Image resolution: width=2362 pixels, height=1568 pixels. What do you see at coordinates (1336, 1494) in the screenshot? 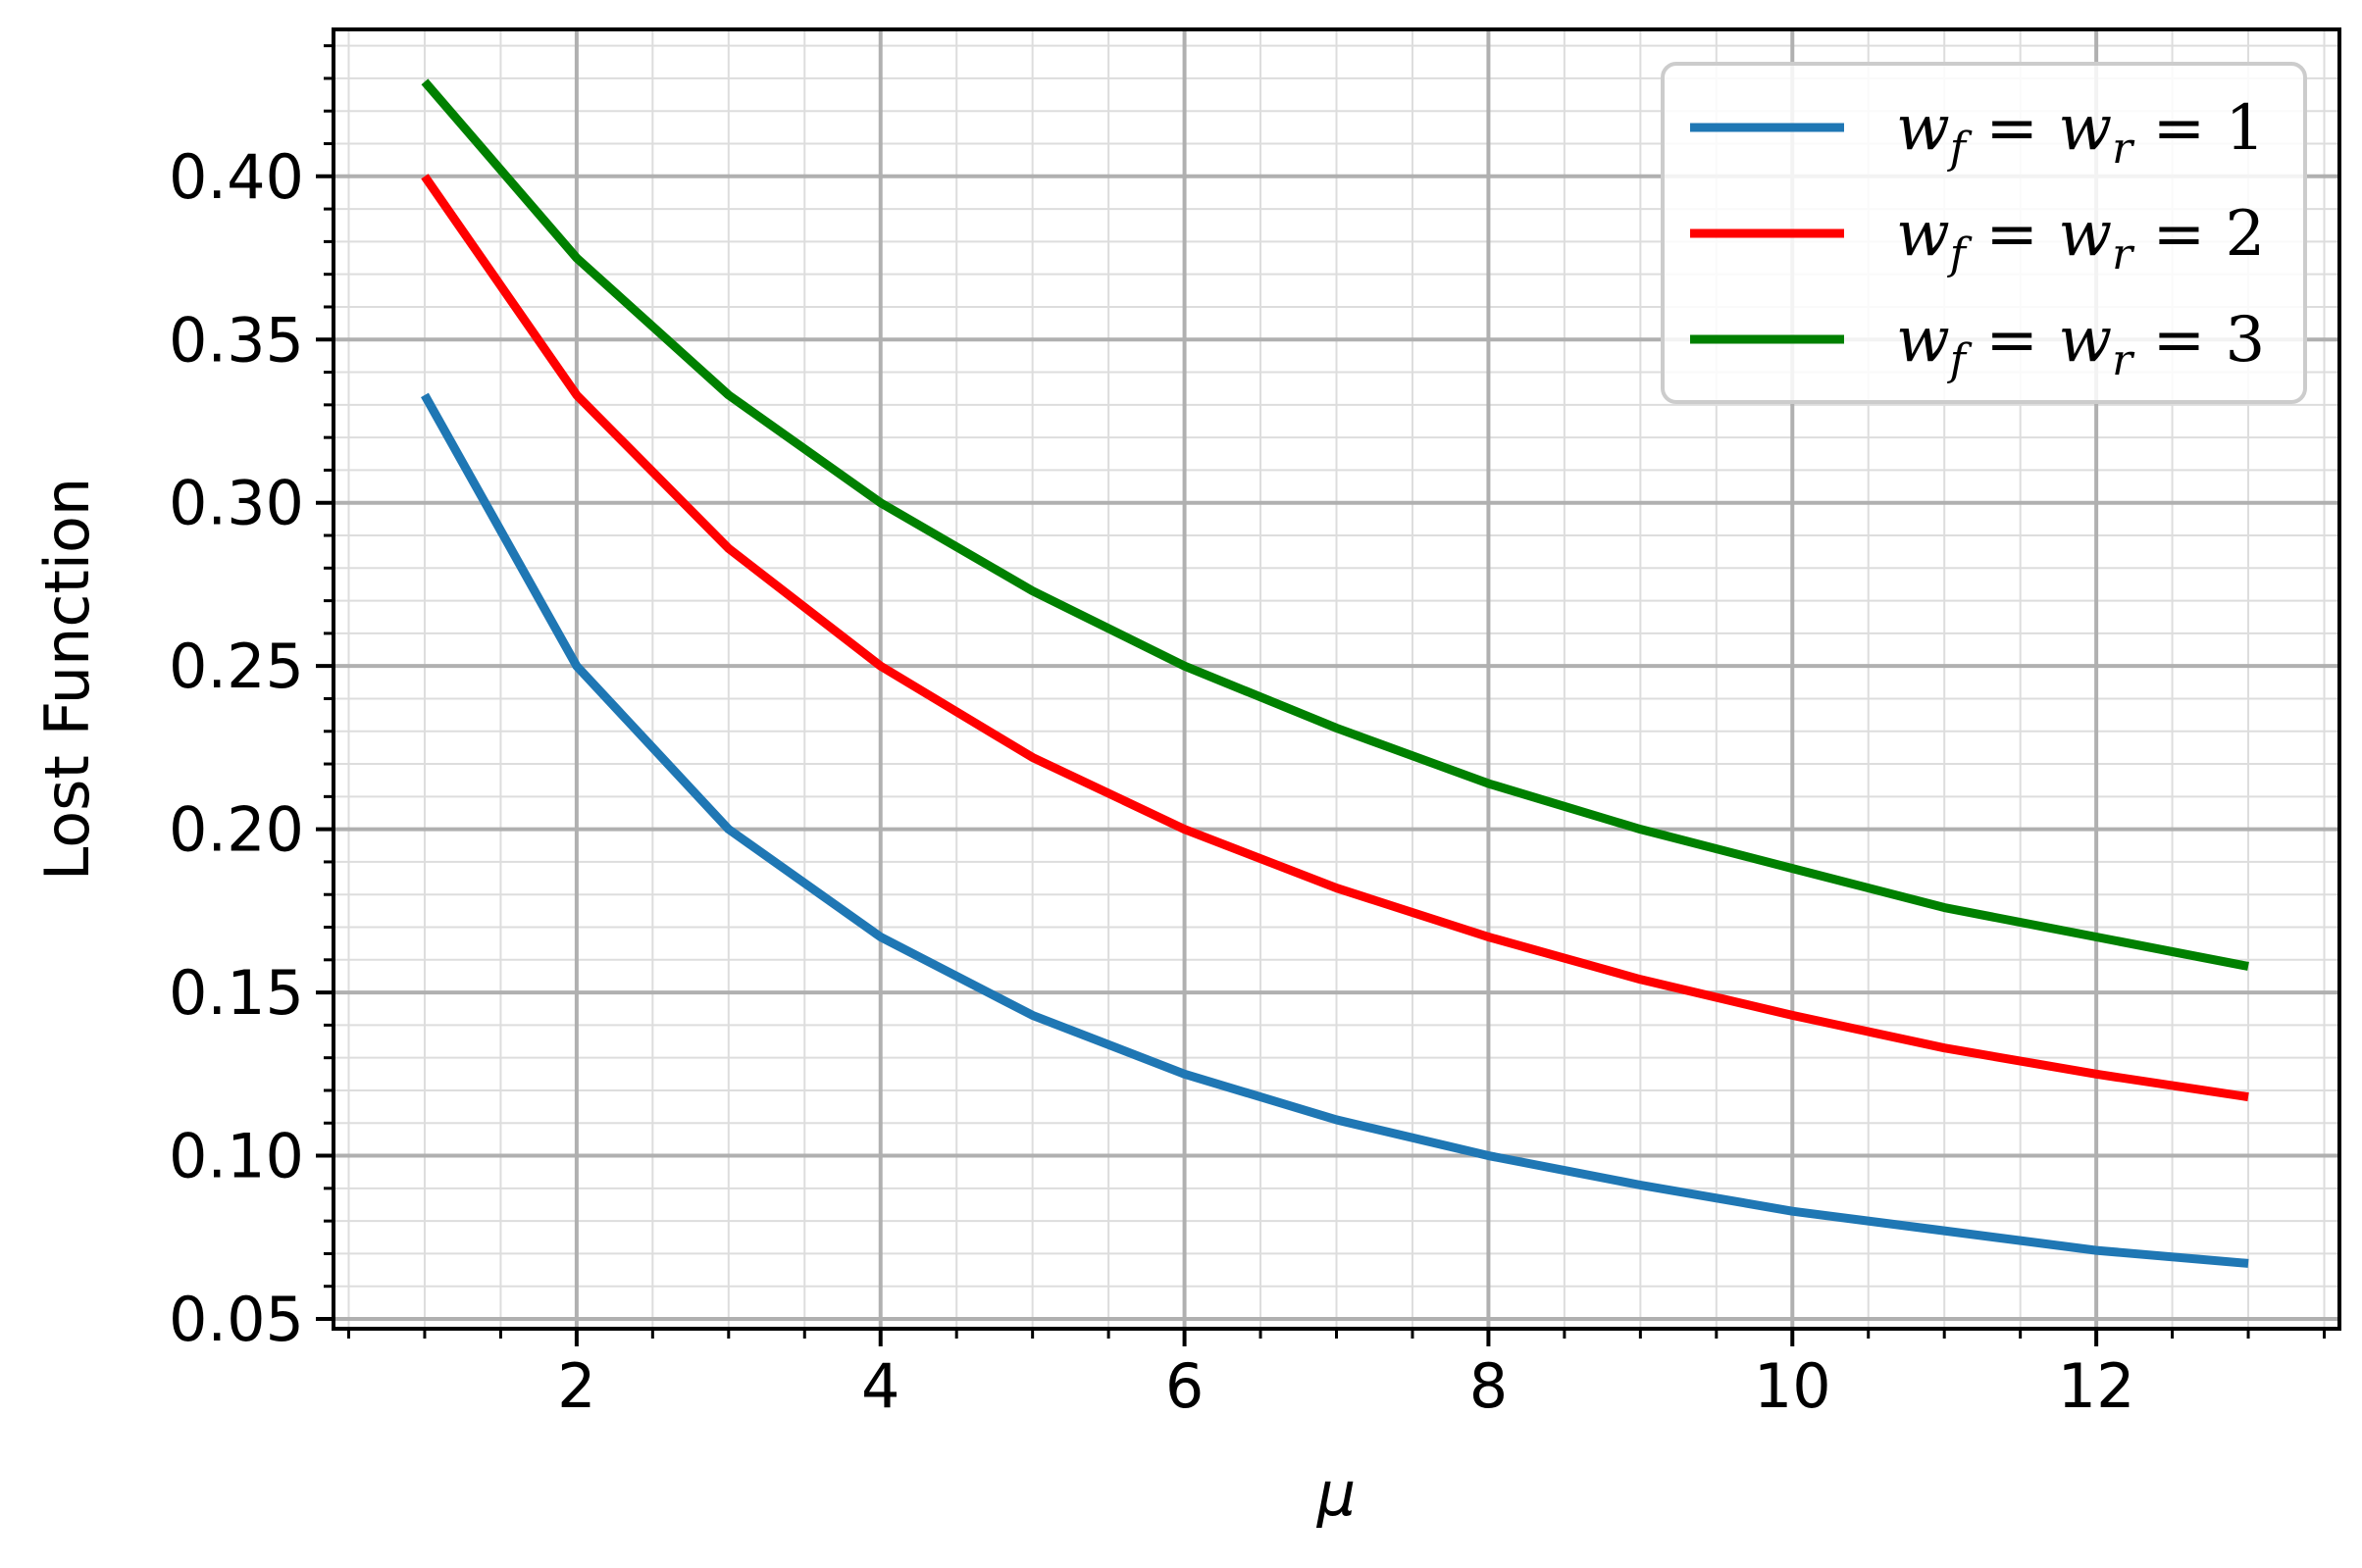
I see `x-axis-title: μ` at bounding box center [1336, 1494].